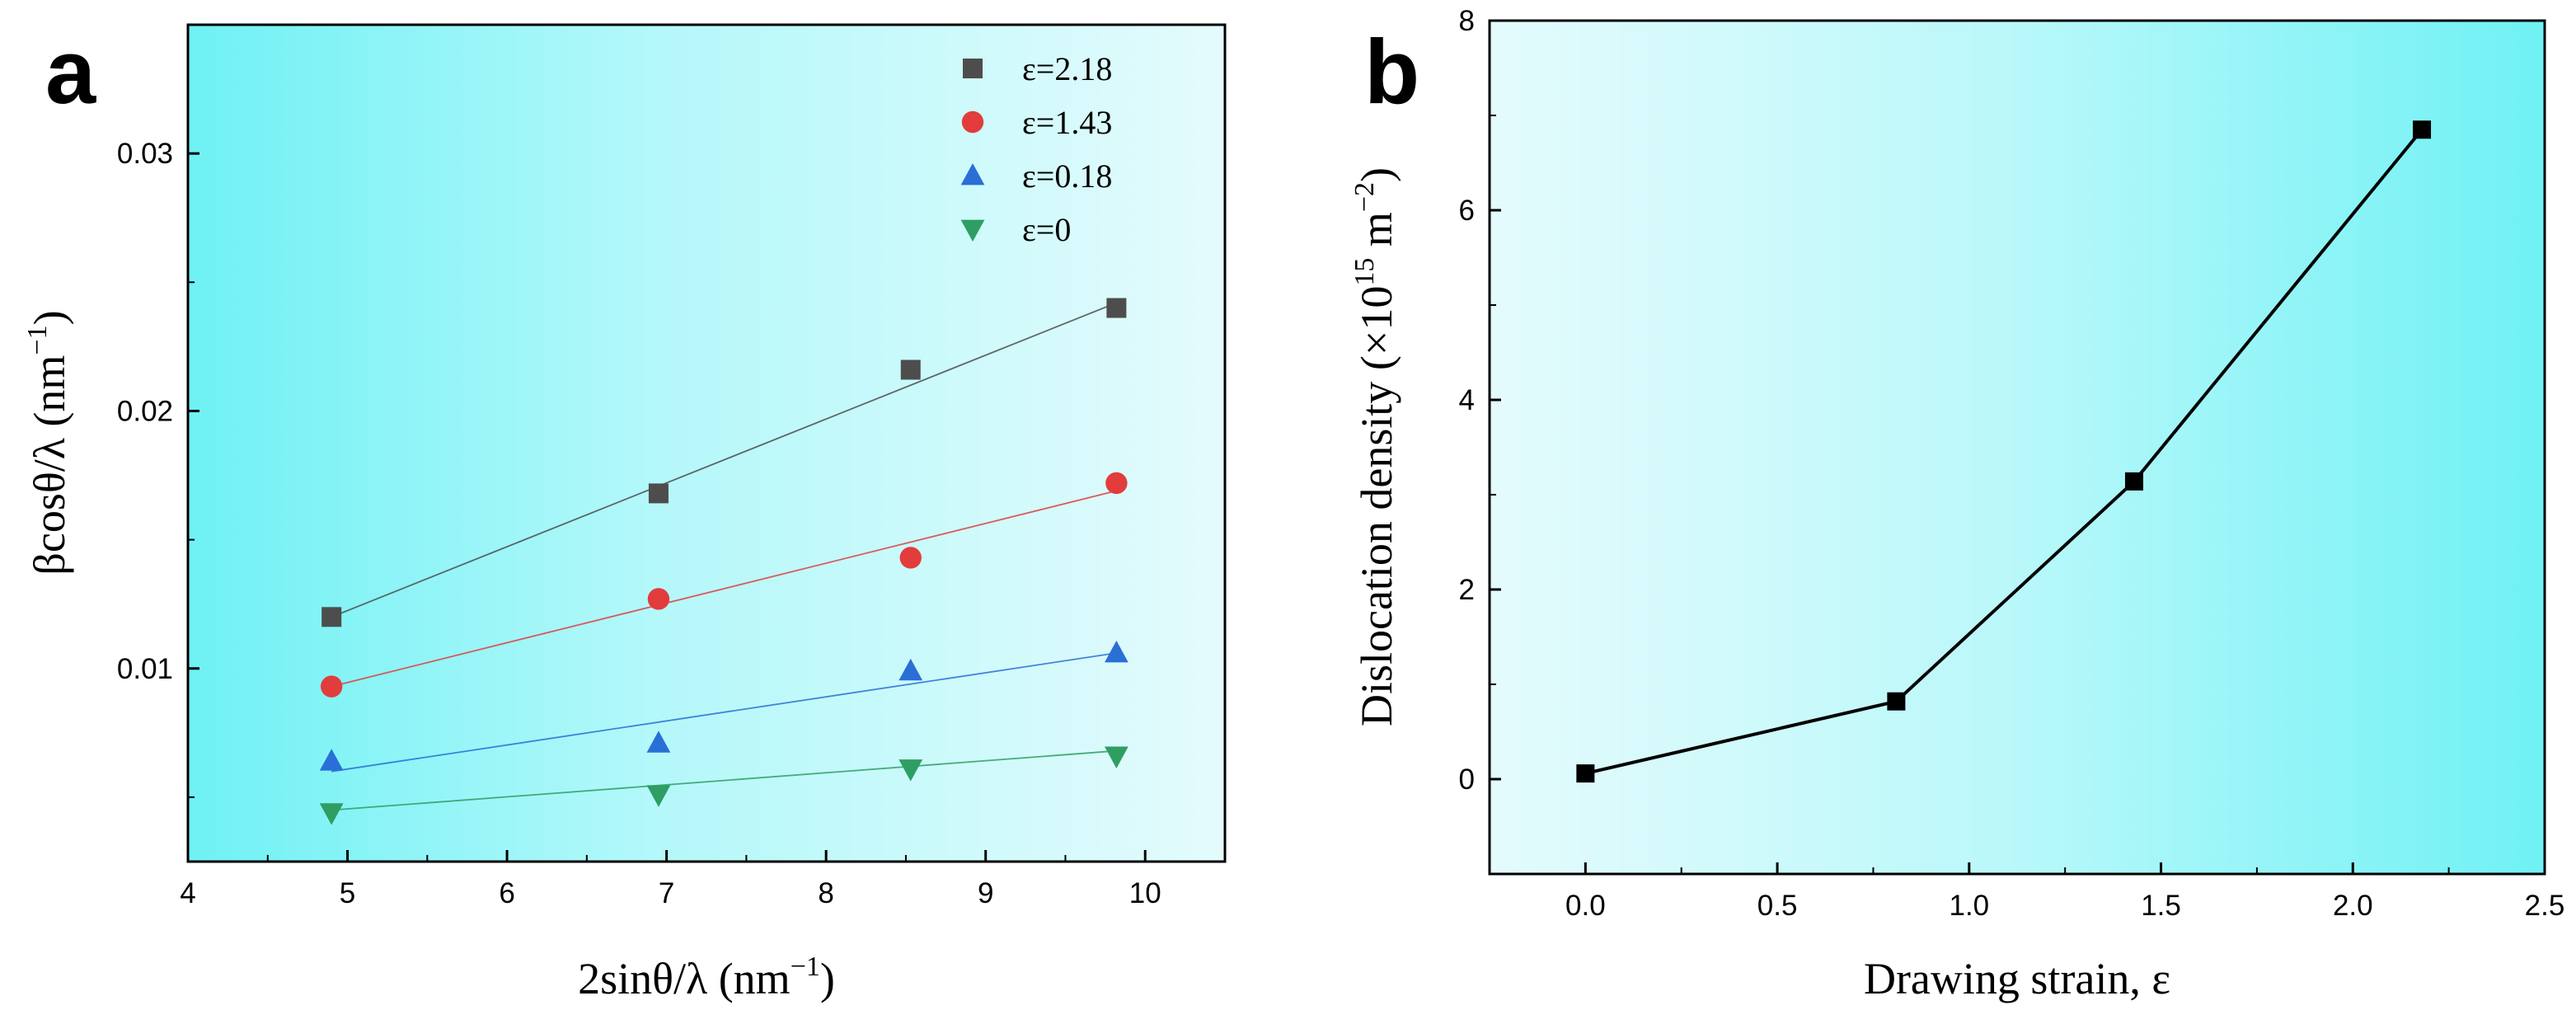 The image size is (2576, 1010). I want to click on panel-b-x-axis-title: Drawing strain, ε, so click(2017, 978).